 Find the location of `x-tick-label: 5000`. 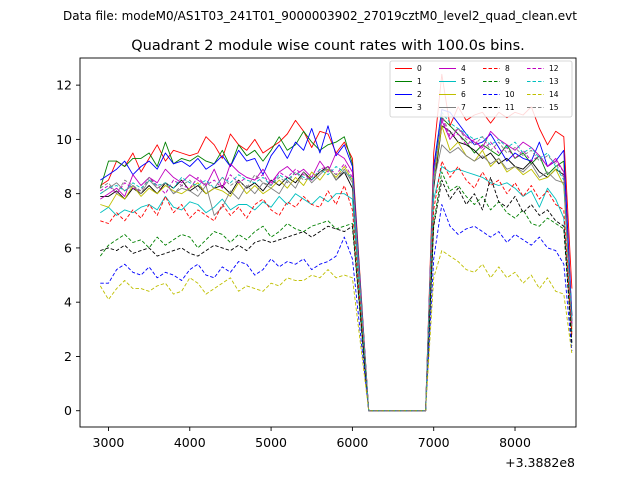

x-tick-label: 5000 is located at coordinates (271, 442).